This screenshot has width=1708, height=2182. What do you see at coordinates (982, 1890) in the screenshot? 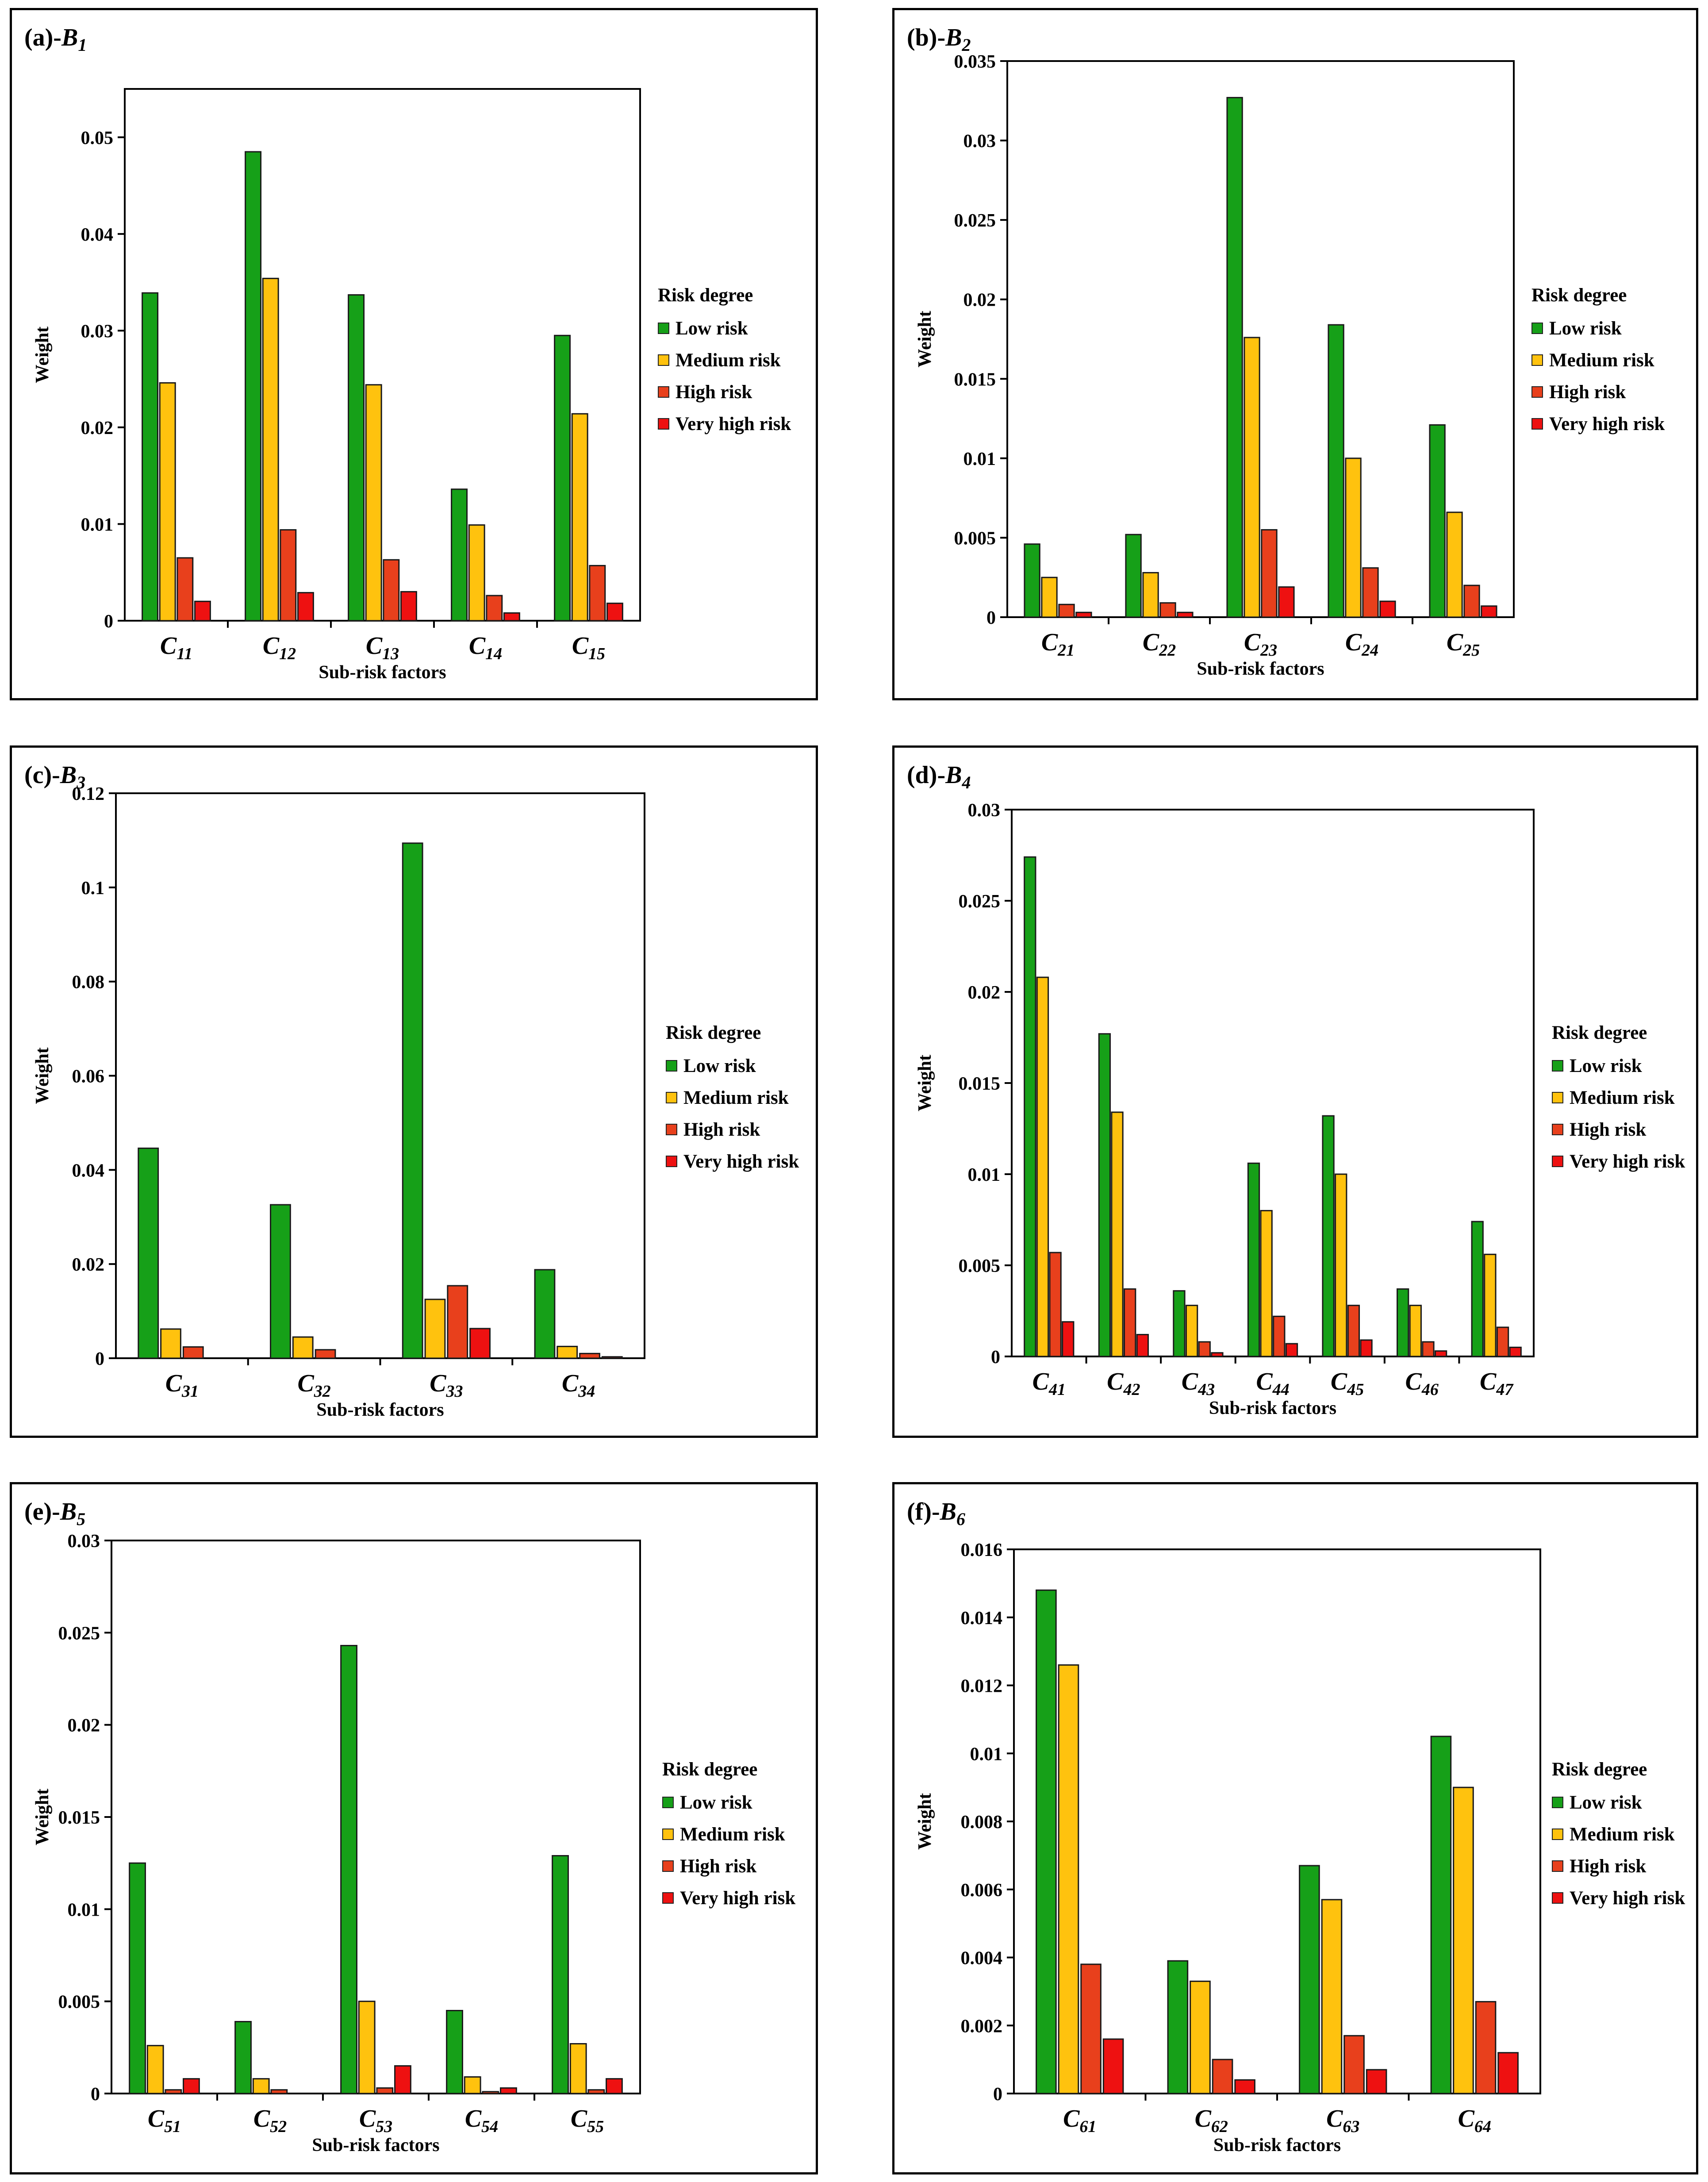
I see `y-tick-label: 0.006` at bounding box center [982, 1890].